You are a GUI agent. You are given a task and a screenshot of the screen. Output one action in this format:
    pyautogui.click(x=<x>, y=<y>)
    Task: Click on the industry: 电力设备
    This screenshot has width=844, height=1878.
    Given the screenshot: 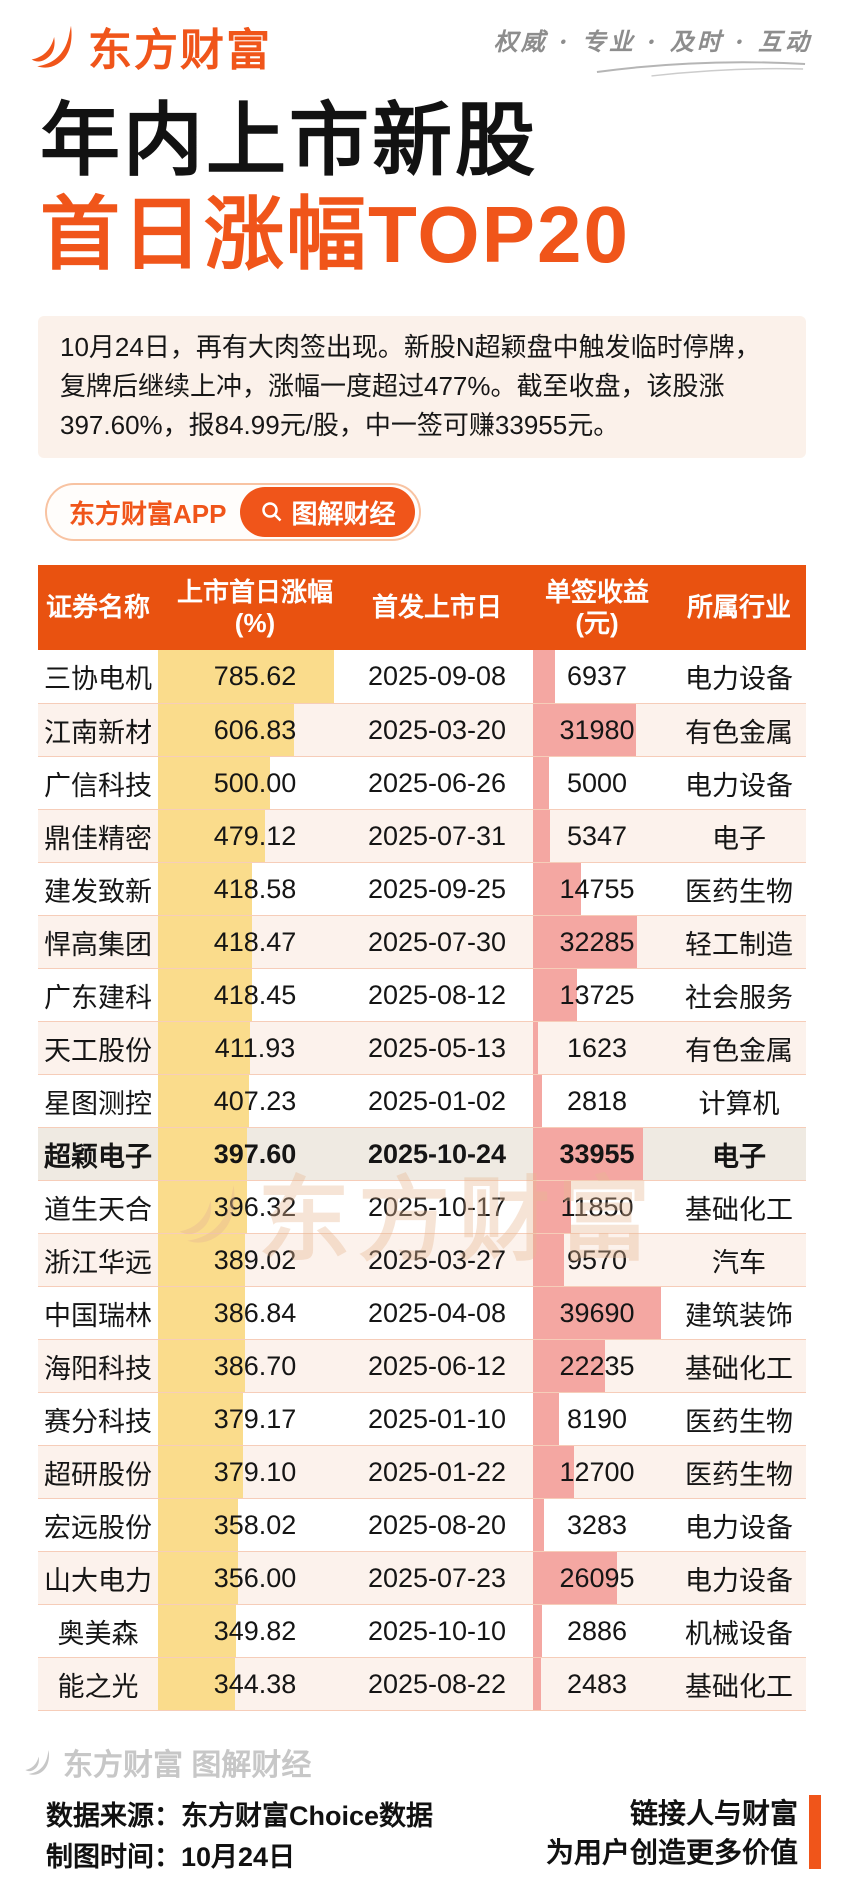 What is the action you would take?
    pyautogui.click(x=739, y=679)
    